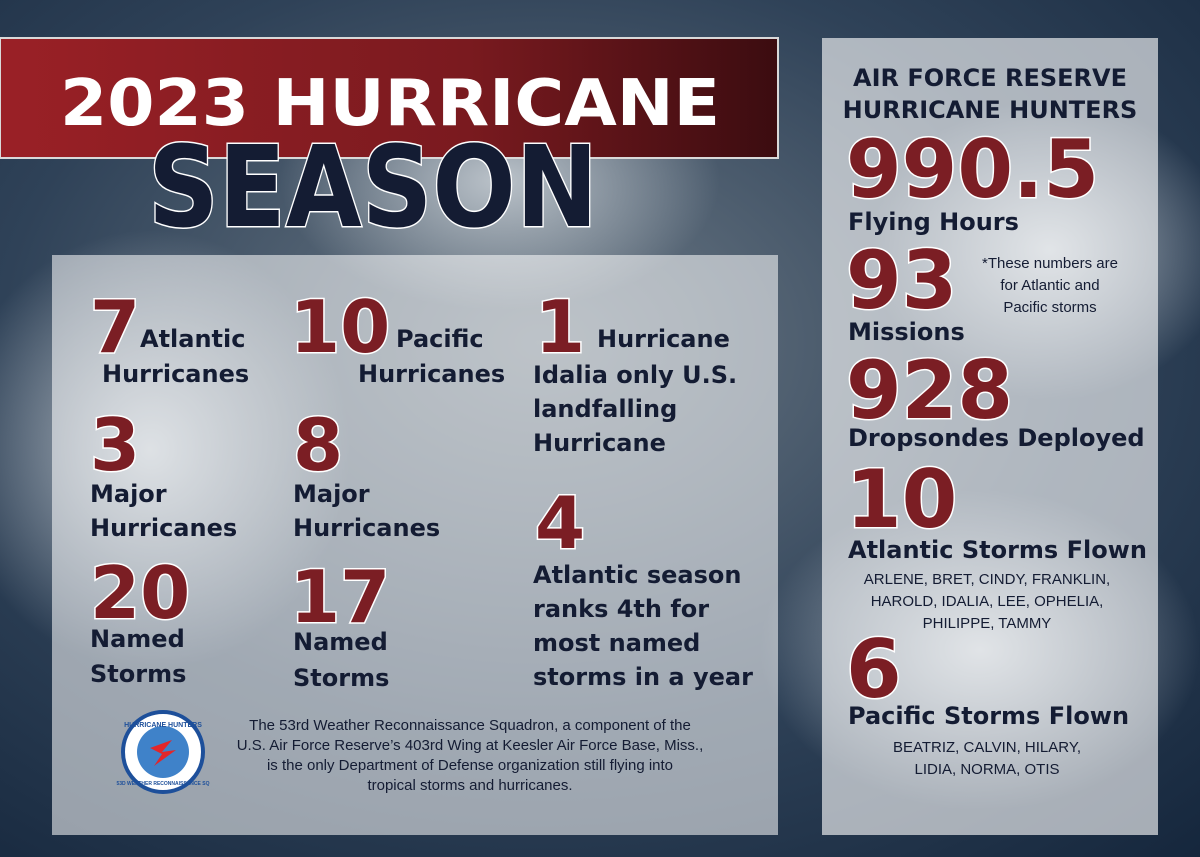 The width and height of the screenshot is (1200, 857). What do you see at coordinates (987, 747) in the screenshot?
I see `storm-names: BEATRIZ, CALVIN, HILARY,` at bounding box center [987, 747].